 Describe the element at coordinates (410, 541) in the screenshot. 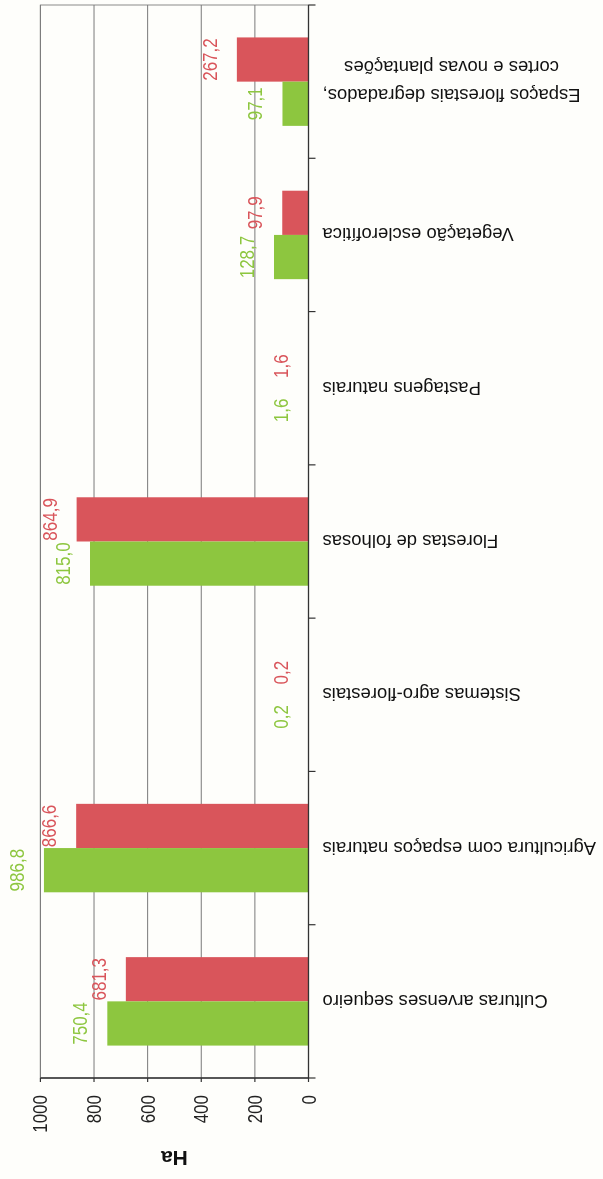

I see `y-tick-label: Florestas de folhosas` at that location.